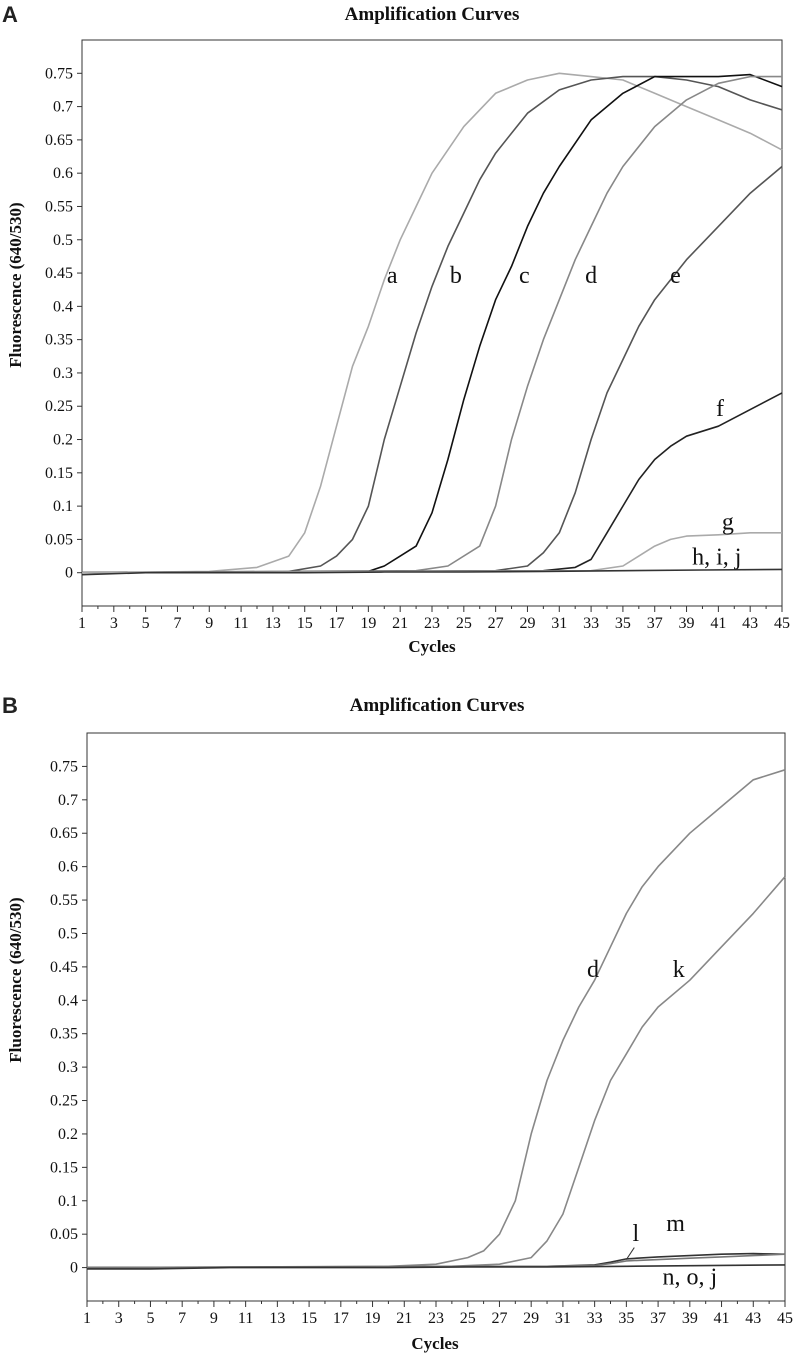 The image size is (797, 1358). What do you see at coordinates (87, 1318) in the screenshot?
I see `x-tick-label-b: 1` at bounding box center [87, 1318].